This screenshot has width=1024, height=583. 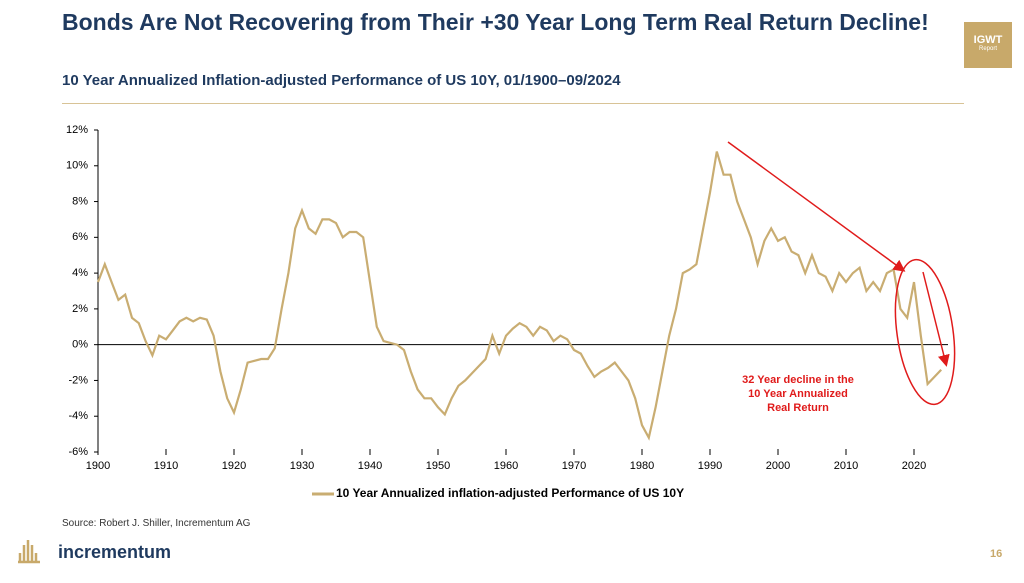 What do you see at coordinates (798, 380) in the screenshot?
I see `annotation: 32 Year decline in the` at bounding box center [798, 380].